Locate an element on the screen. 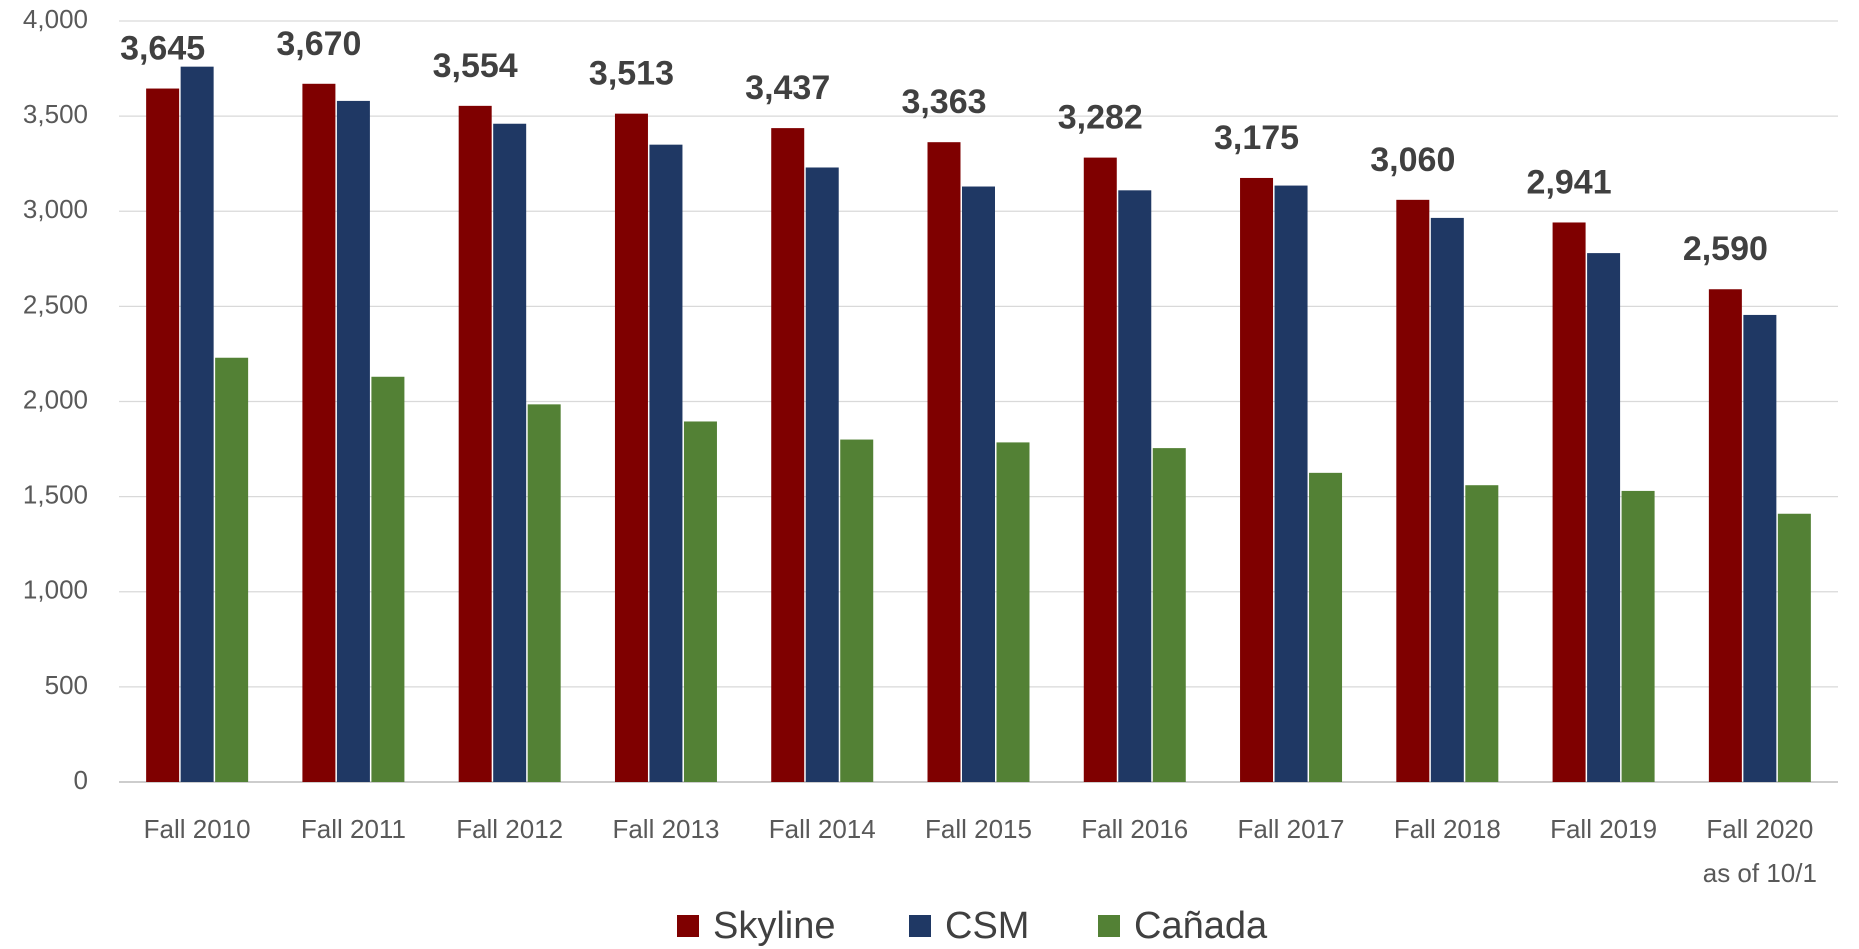 Image resolution: width=1859 pixels, height=949 pixels. data-label: 3,060 is located at coordinates (1412, 160).